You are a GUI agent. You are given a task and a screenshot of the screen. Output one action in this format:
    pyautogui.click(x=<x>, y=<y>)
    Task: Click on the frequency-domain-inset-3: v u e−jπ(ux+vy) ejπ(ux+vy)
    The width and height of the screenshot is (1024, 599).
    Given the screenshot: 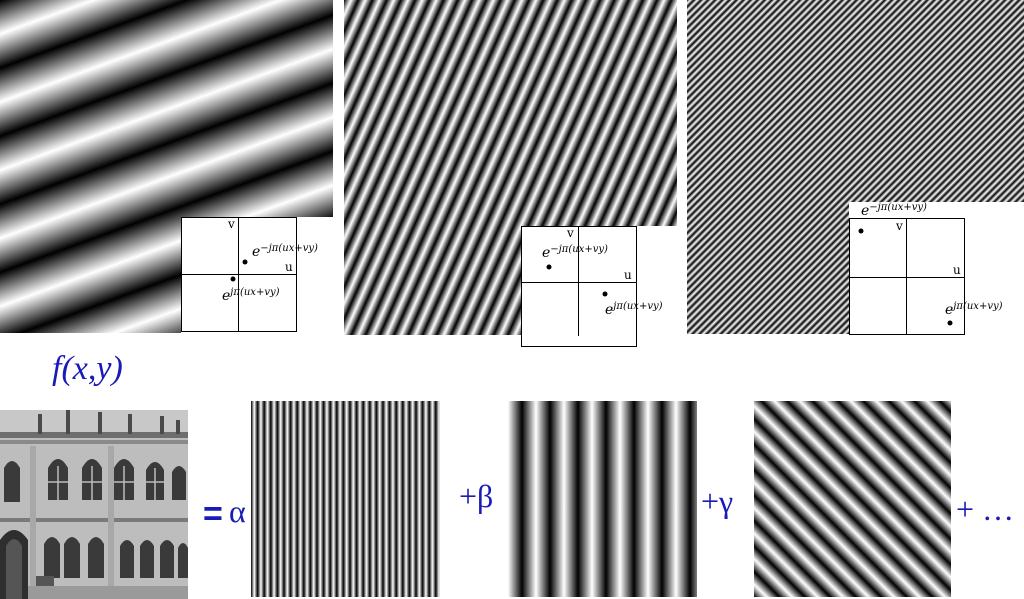 What is the action you would take?
    pyautogui.click(x=936, y=268)
    